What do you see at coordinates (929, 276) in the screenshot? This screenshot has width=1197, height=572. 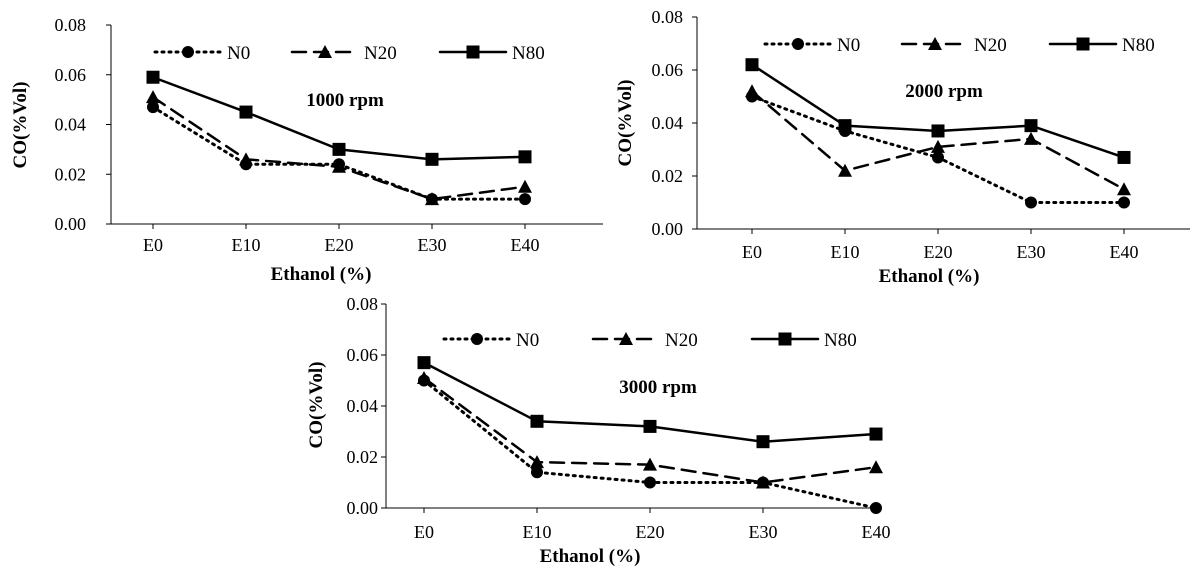 I see `x-axis-title: Ethanol (%)` at bounding box center [929, 276].